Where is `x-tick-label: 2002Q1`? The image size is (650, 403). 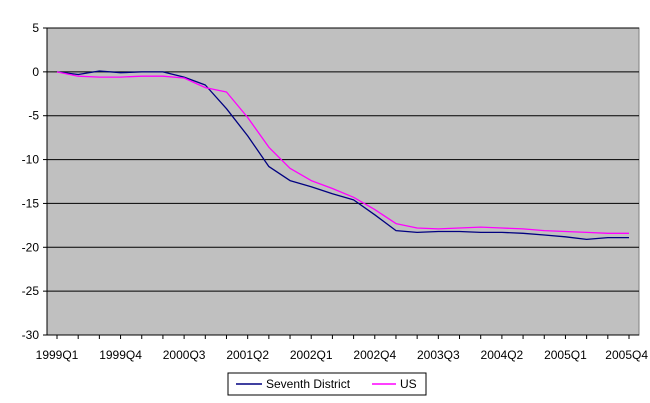 x-tick-label: 2002Q1 is located at coordinates (311, 355).